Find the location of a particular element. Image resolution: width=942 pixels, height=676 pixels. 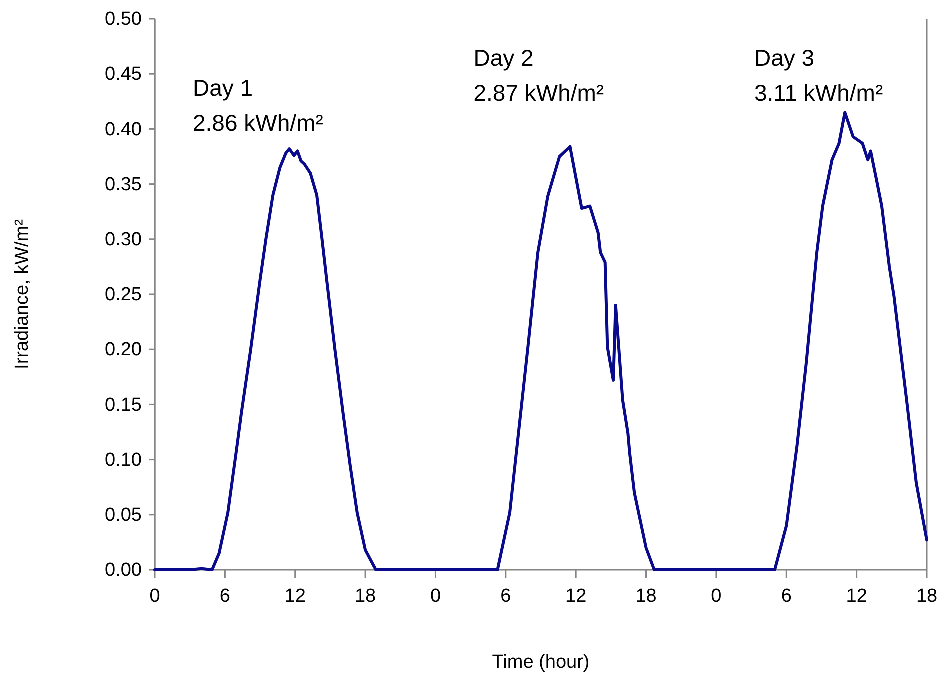

y-tick-label: 0.30 is located at coordinates (123, 239).